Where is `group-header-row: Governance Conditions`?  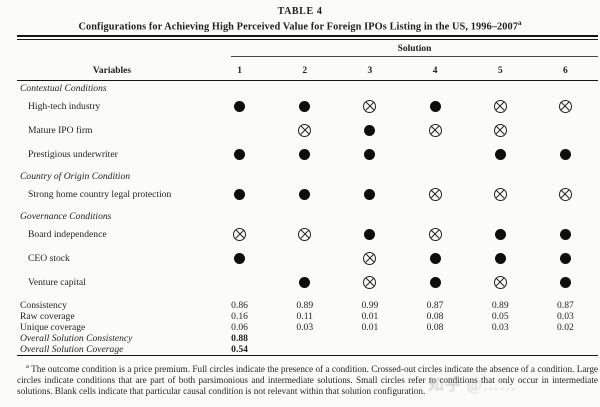 group-header-row: Governance Conditions is located at coordinates (307, 216).